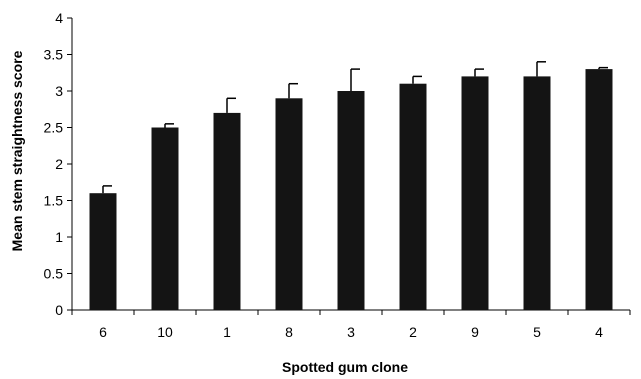 This screenshot has height=379, width=641. I want to click on y-tick-label: 2, so click(59, 164).